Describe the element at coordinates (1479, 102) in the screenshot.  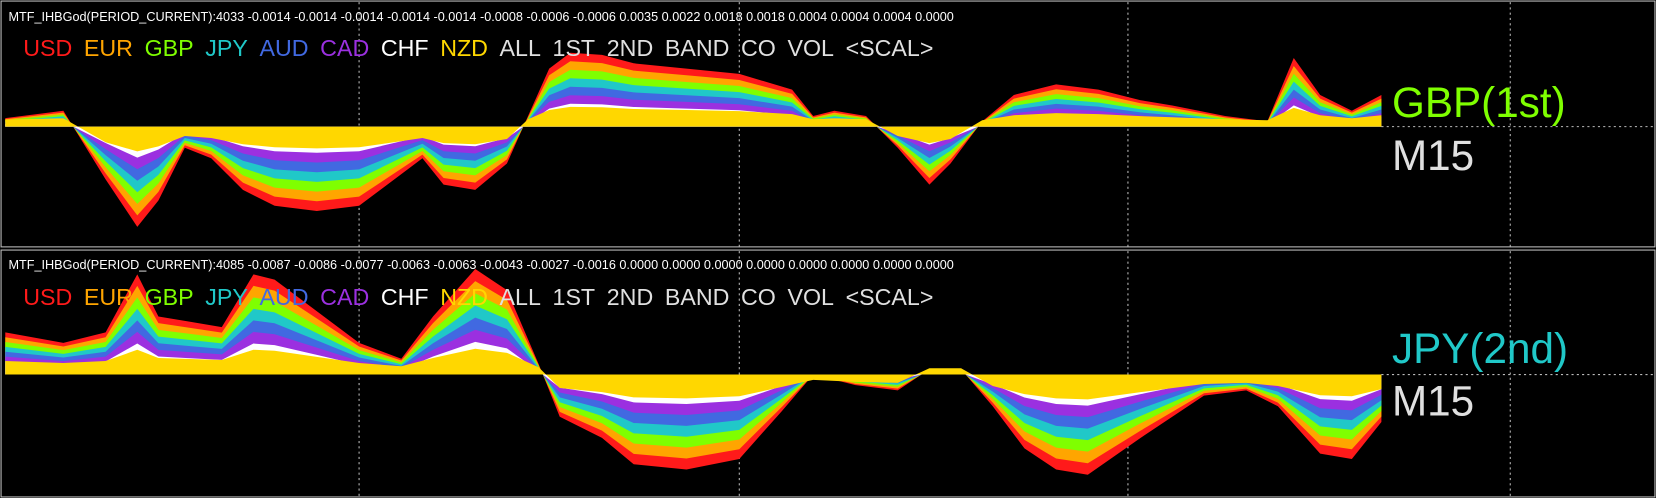
I see `pair-label: GBP(1st)` at that location.